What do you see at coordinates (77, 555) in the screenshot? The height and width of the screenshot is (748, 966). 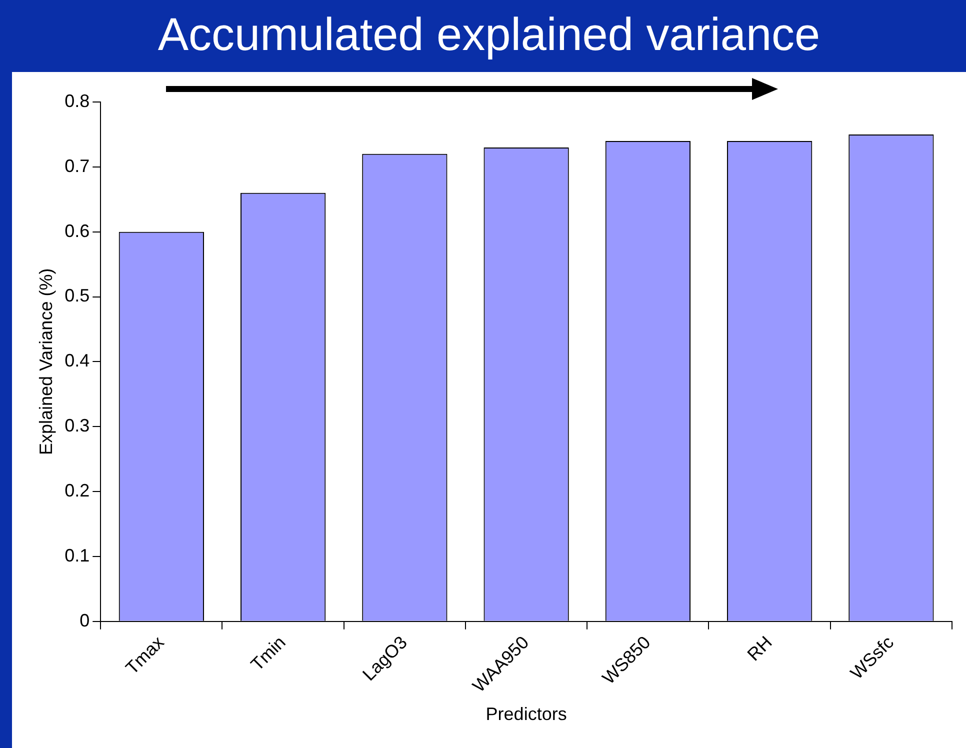 I see `y-tick-label: 0.1` at bounding box center [77, 555].